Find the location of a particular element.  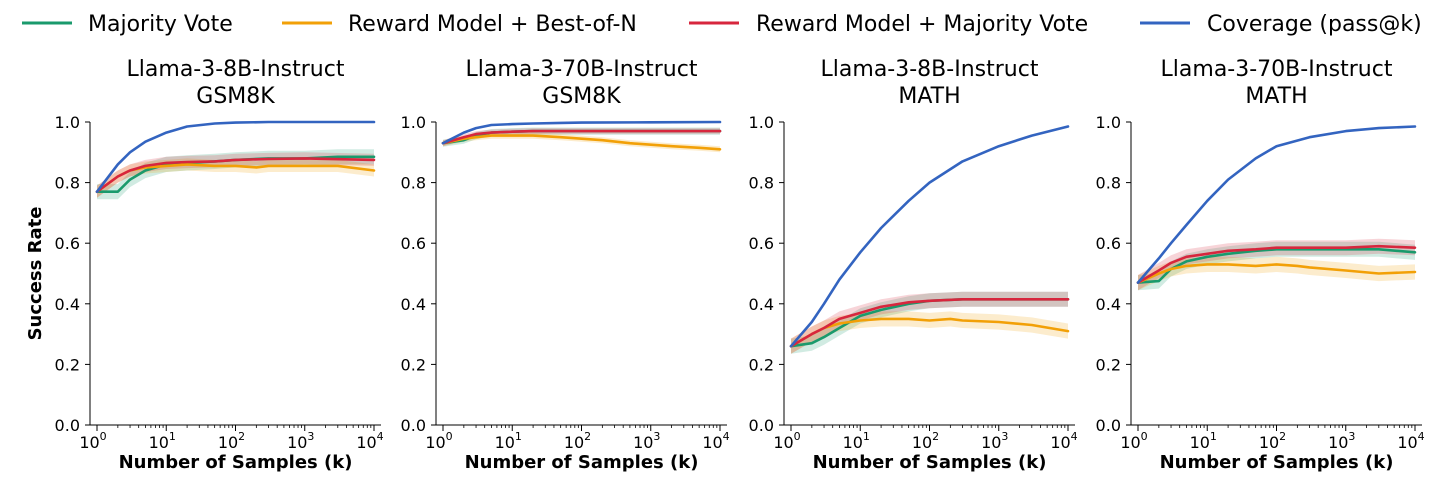

legend-item-rm_mv: Reward Model + Majority Vote is located at coordinates (888, 24).